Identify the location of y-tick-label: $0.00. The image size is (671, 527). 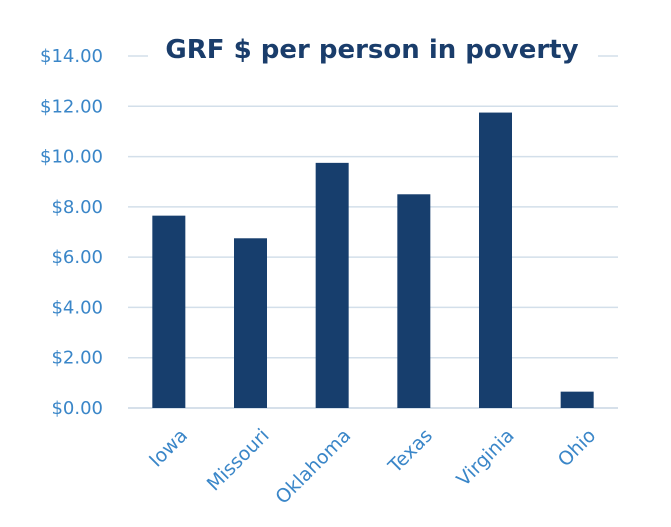
(77, 408).